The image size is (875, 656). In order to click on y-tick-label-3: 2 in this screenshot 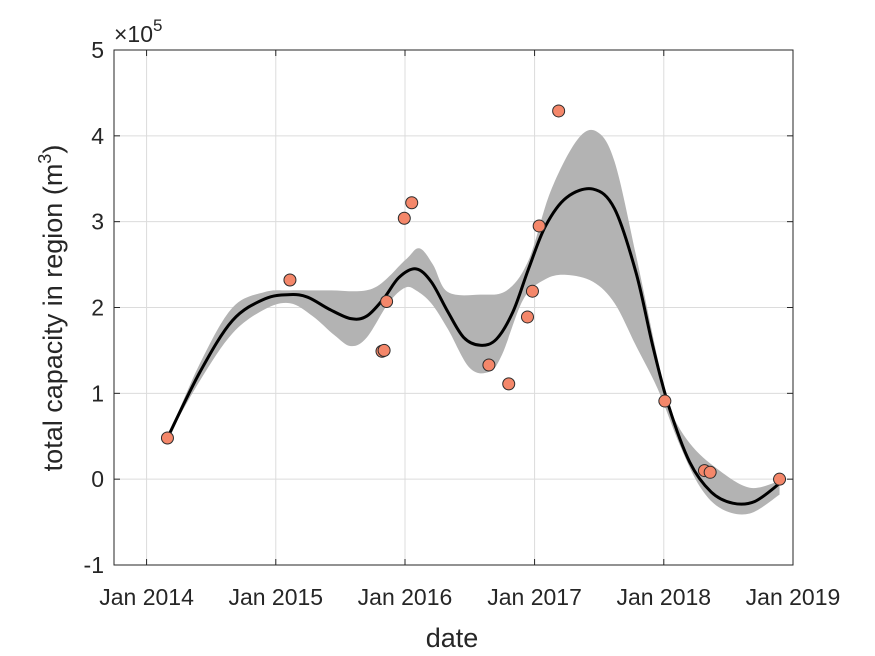, I will do `click(97, 308)`.